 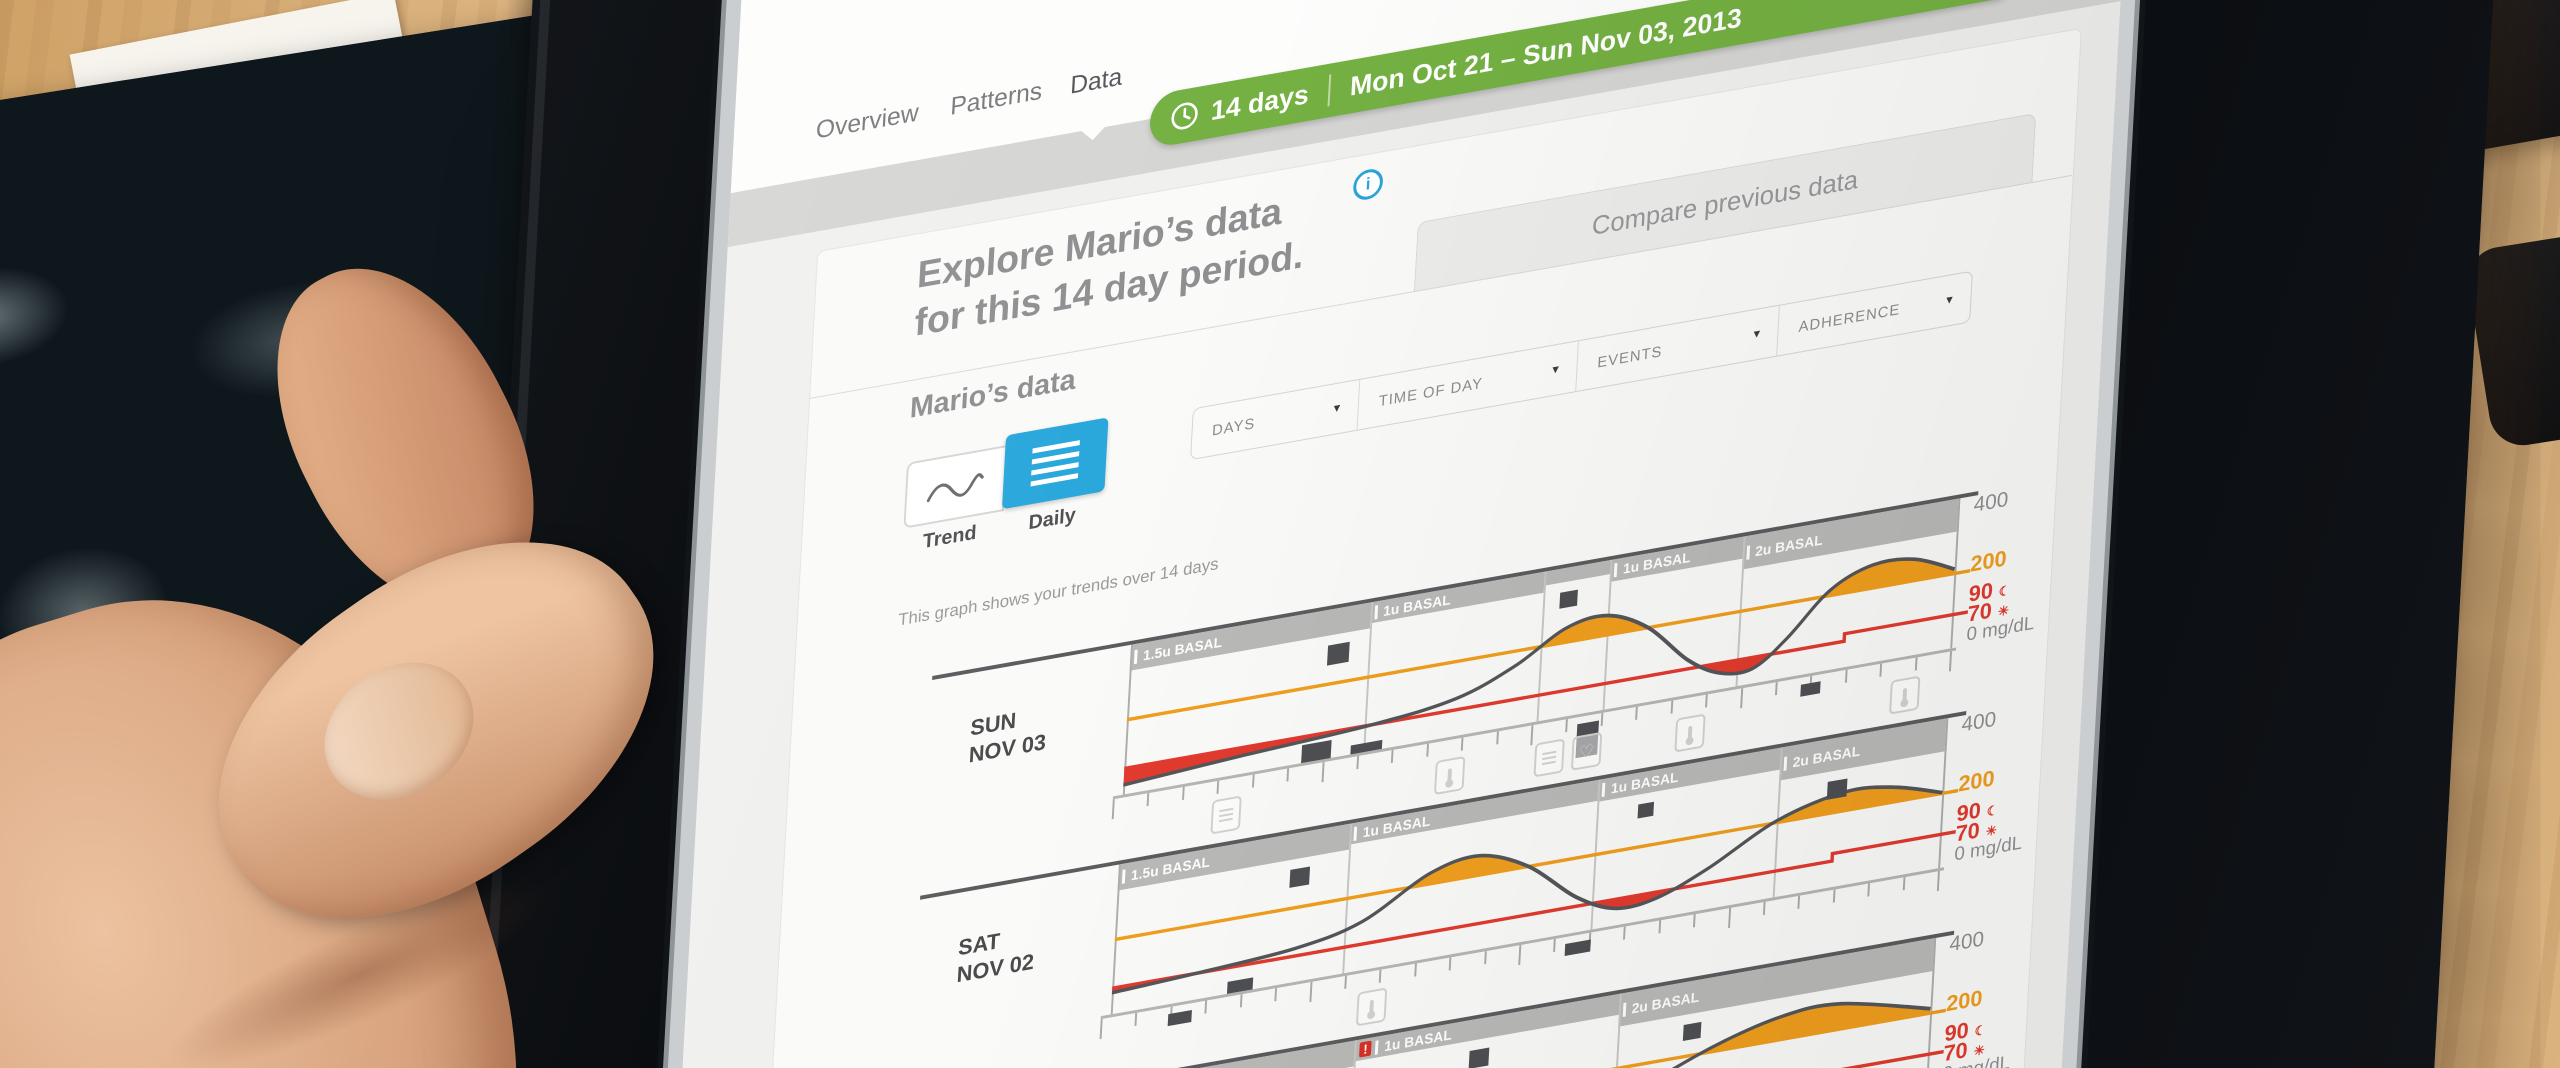 I want to click on period-badge: 14 days Mon Oct 21 – Sun Nov 03, 2013, so click(x=1585, y=75).